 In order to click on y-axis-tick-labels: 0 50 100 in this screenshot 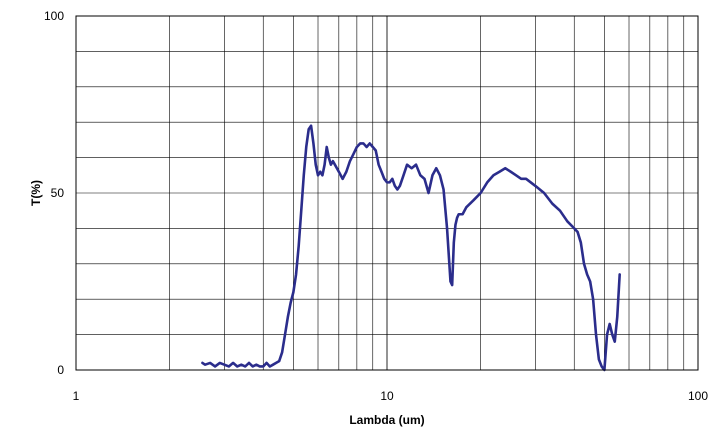, I will do `click(54, 193)`.